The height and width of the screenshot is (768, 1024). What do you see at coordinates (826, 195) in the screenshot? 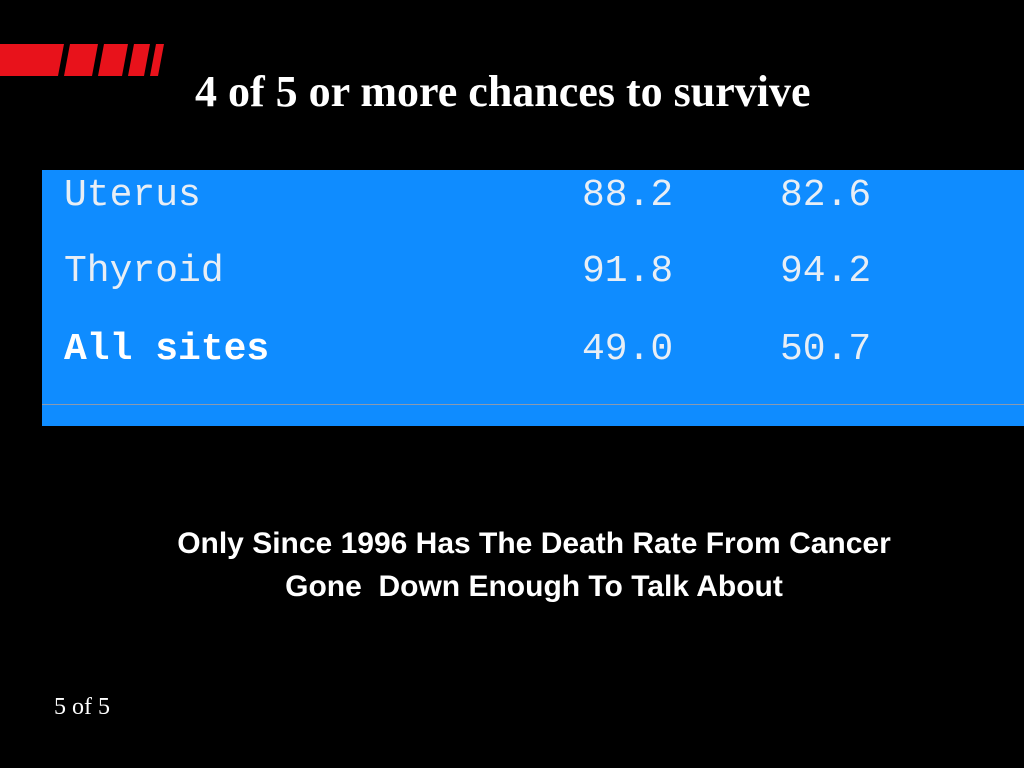
I see `table-cell: 82.6` at bounding box center [826, 195].